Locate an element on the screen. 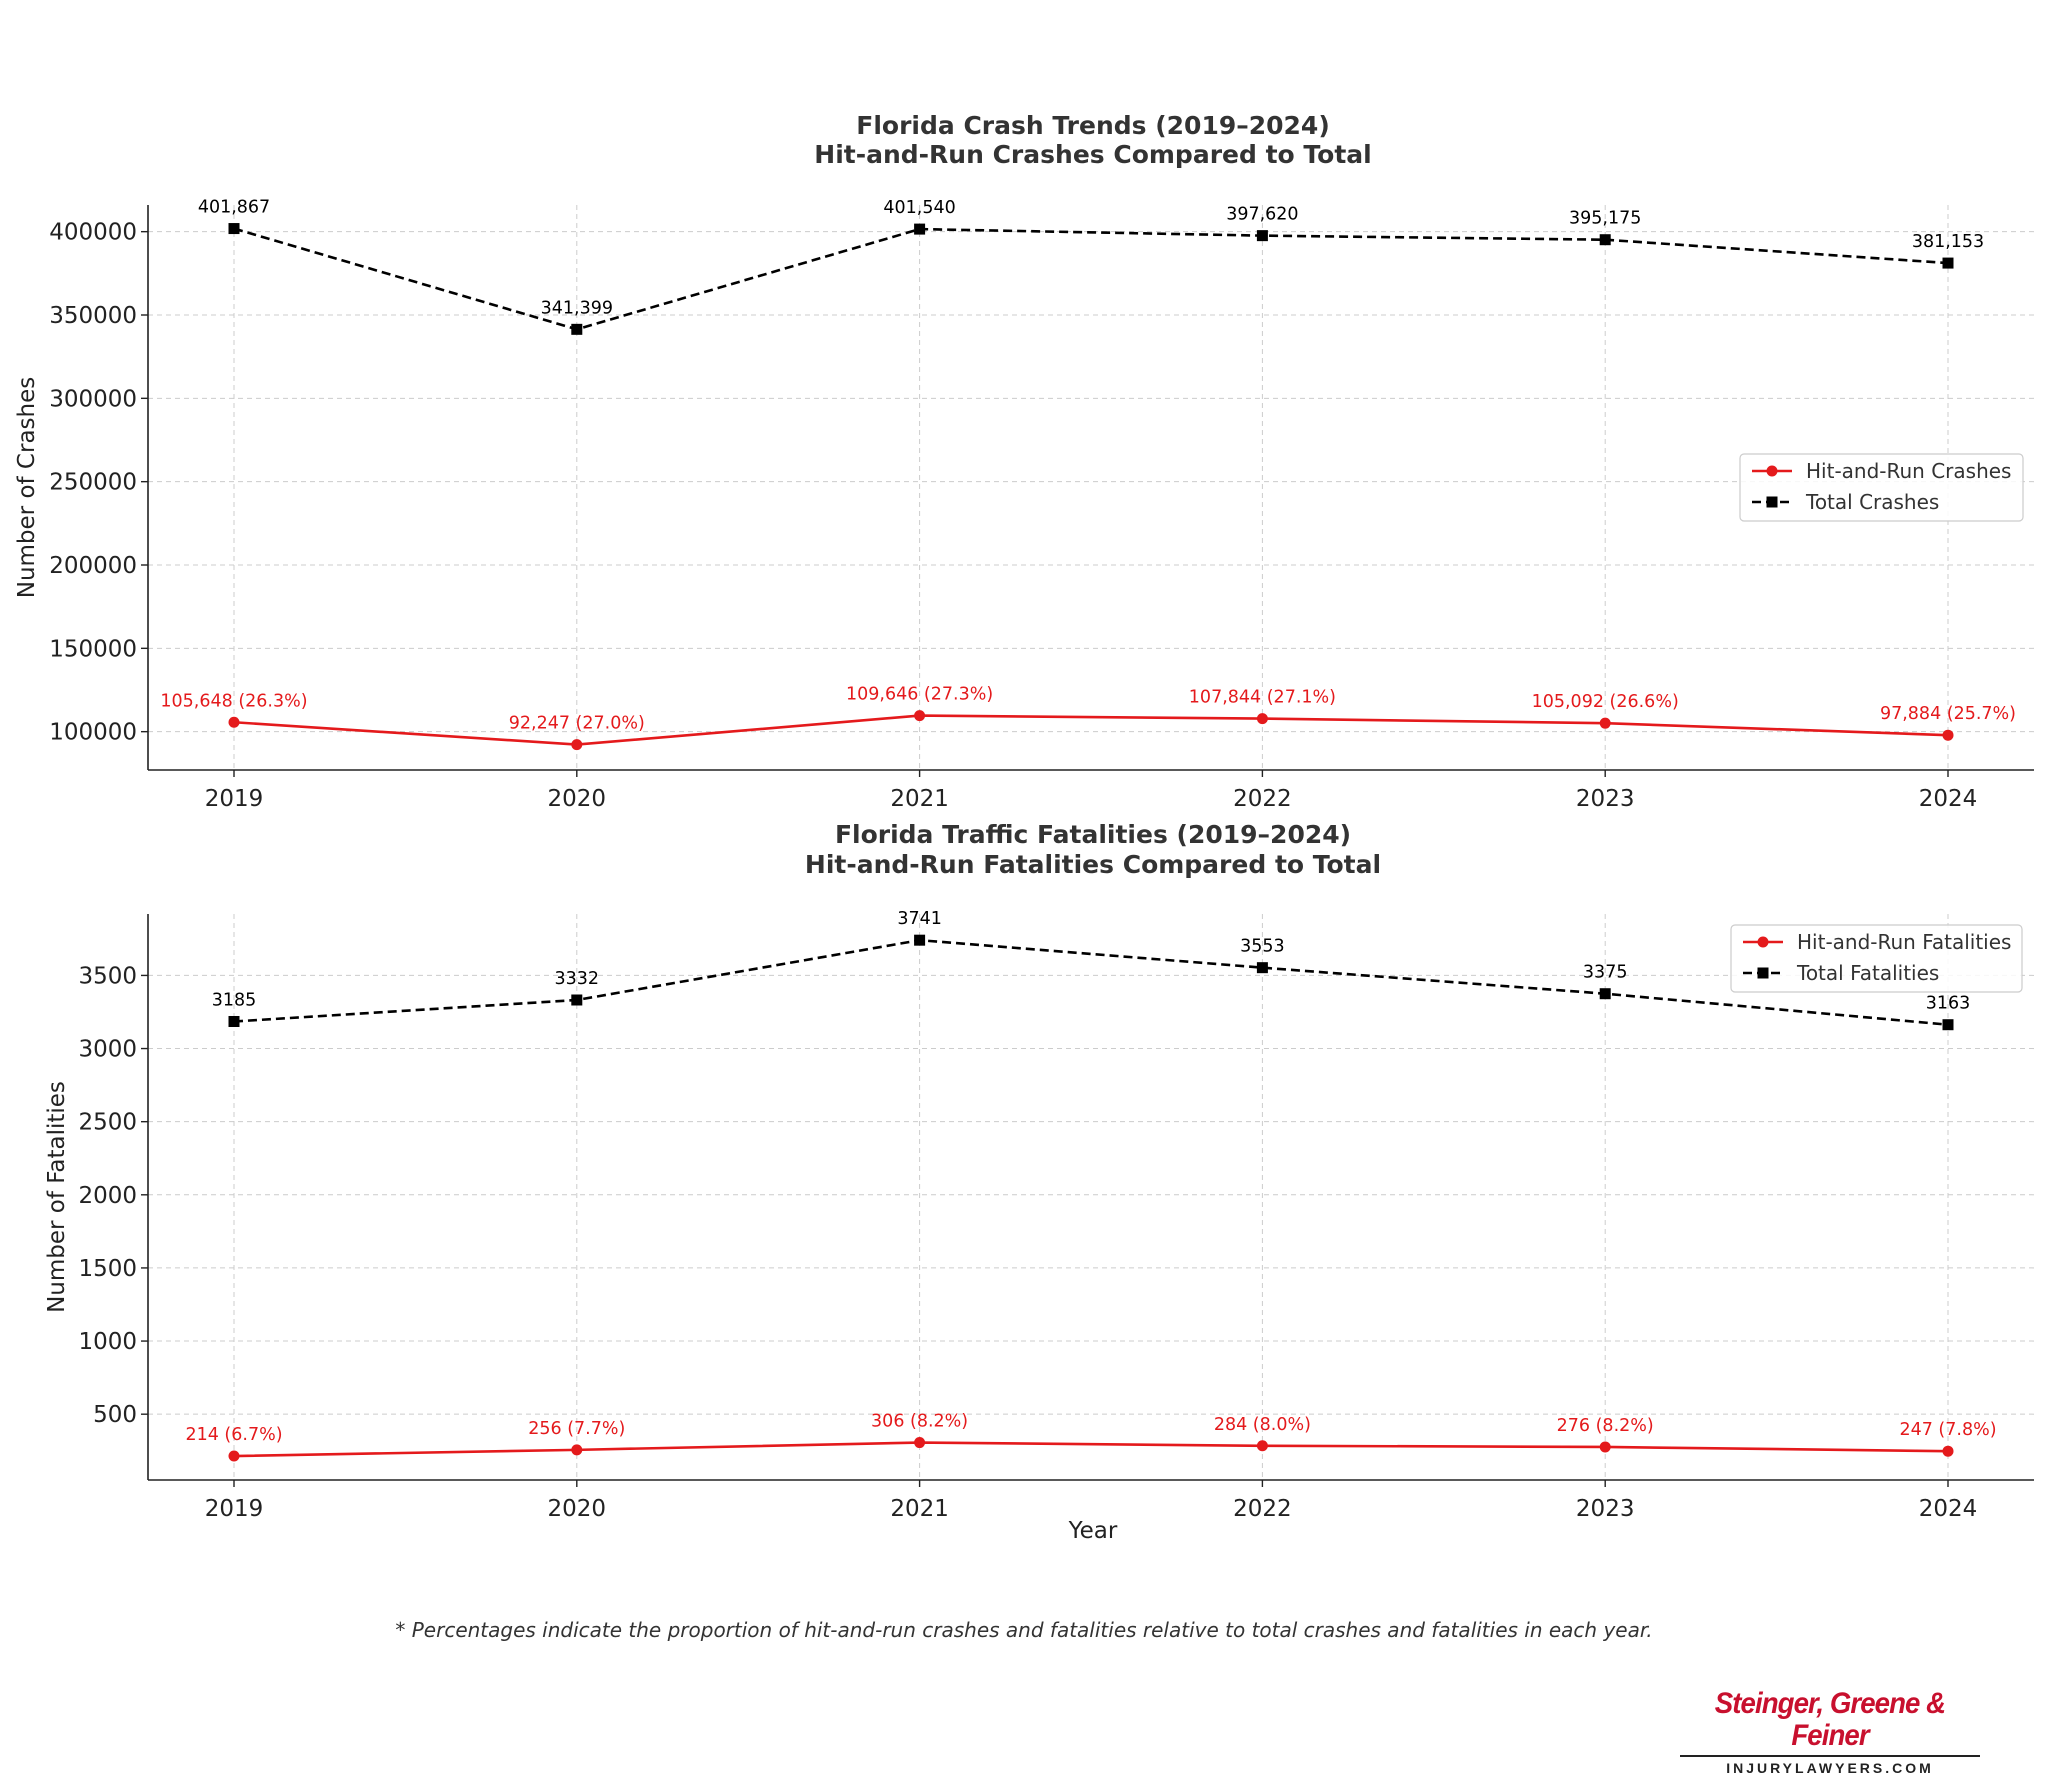 The image size is (2048, 1776). legend-entry: Total Crashes is located at coordinates (1872, 502).